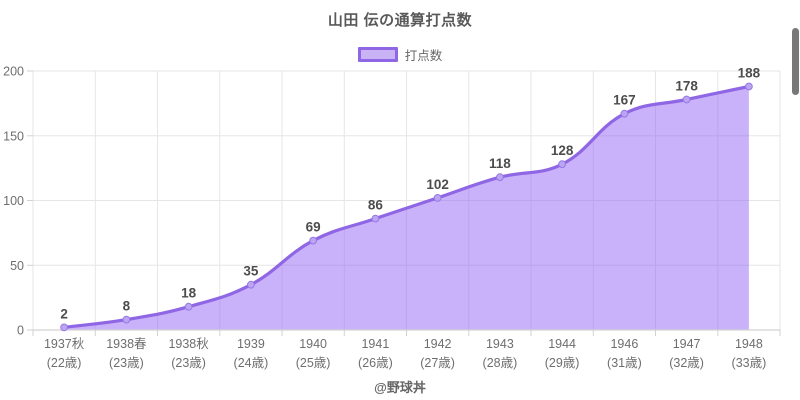  I want to click on data-label: 118, so click(500, 163).